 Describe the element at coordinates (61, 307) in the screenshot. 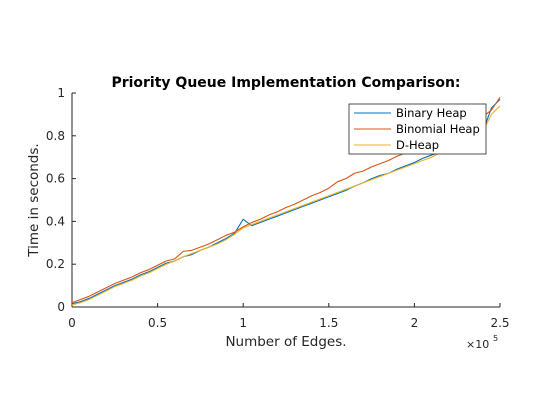

I see `y-tick-label: 0` at that location.